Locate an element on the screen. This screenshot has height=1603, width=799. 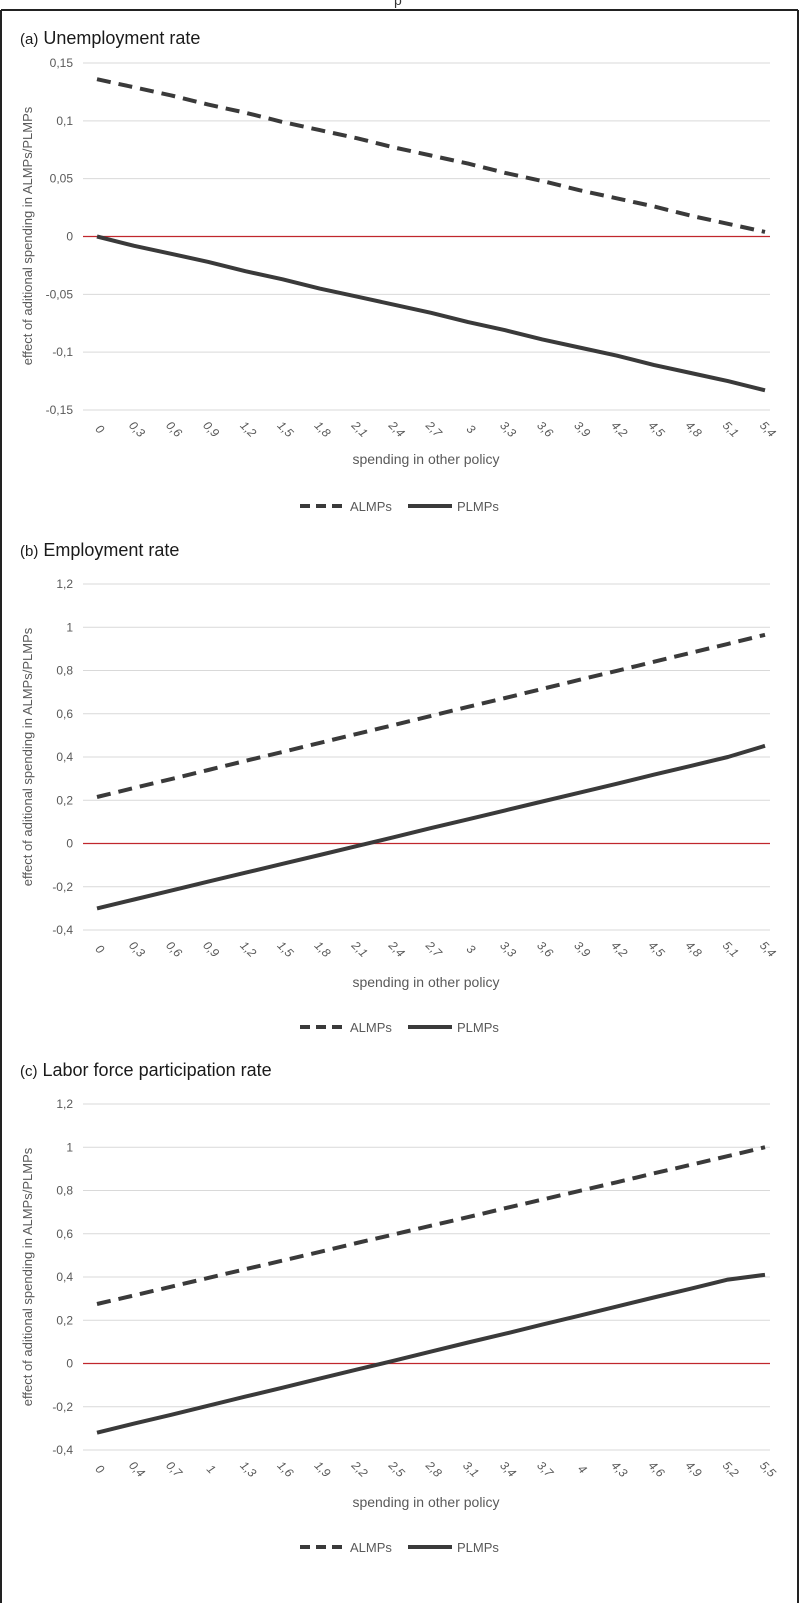
panel-a-letter: (a) is located at coordinates (29, 39).